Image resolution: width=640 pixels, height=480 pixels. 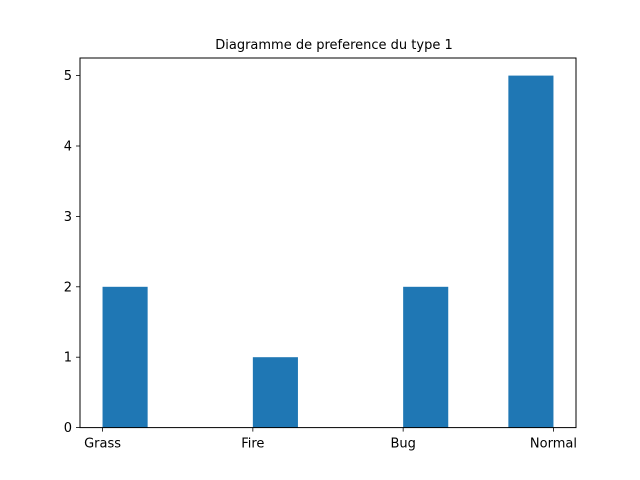 I want to click on x-tick-label: Grass, so click(x=102, y=444).